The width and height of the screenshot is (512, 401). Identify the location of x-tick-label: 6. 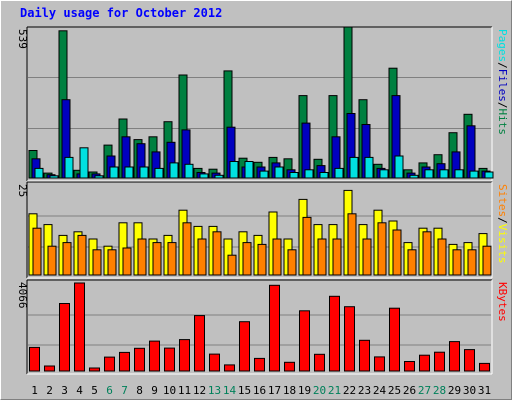
(109, 390).